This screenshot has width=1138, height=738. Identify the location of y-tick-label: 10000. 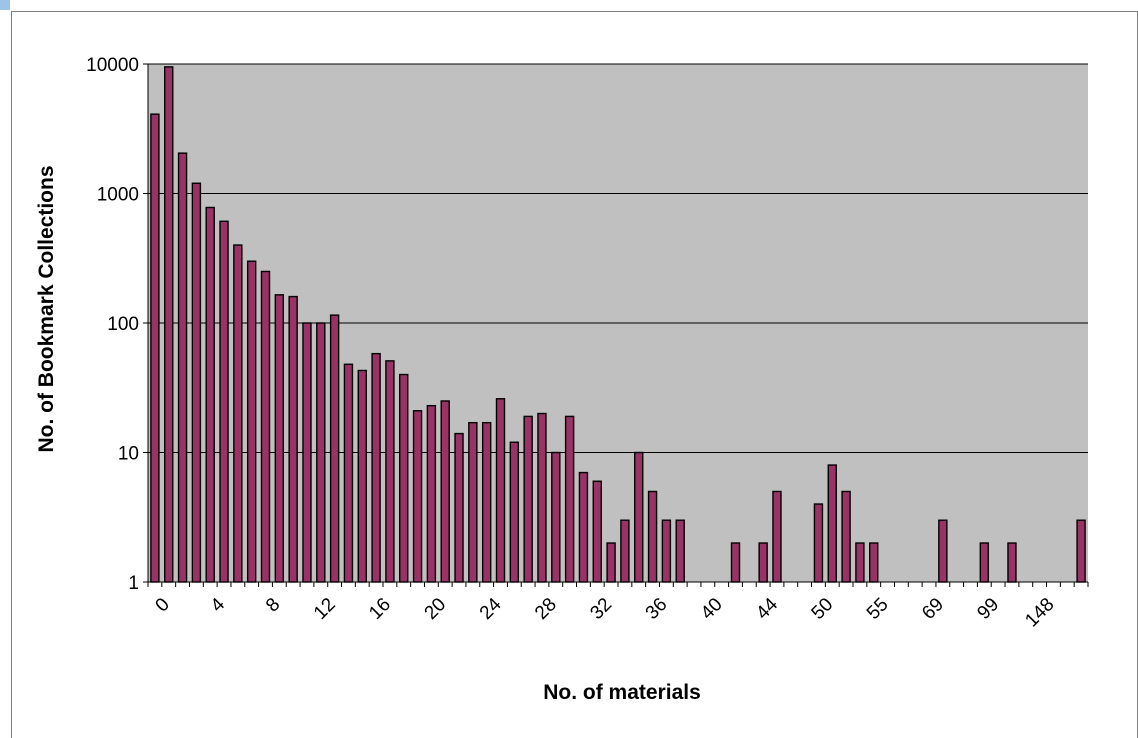
(112, 65).